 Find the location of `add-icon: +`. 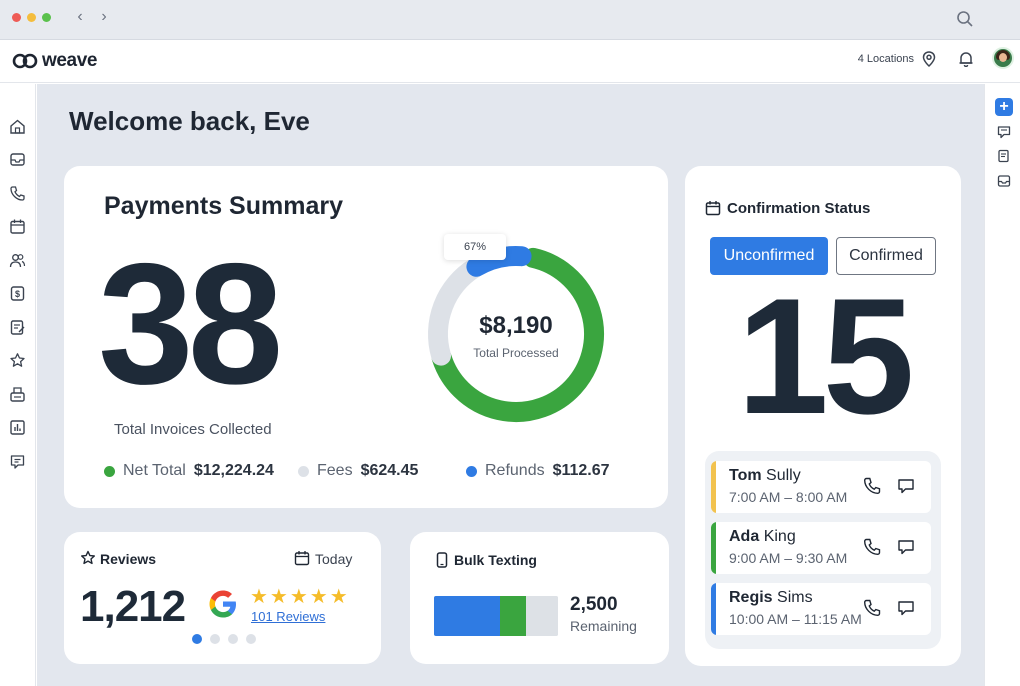

add-icon: + is located at coordinates (1004, 107).